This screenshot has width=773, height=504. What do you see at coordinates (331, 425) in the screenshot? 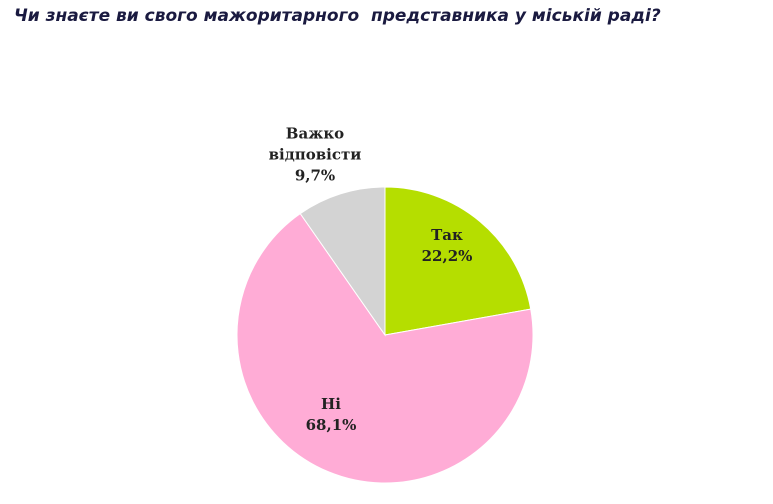
I see `value-label: 68,1%` at bounding box center [331, 425].